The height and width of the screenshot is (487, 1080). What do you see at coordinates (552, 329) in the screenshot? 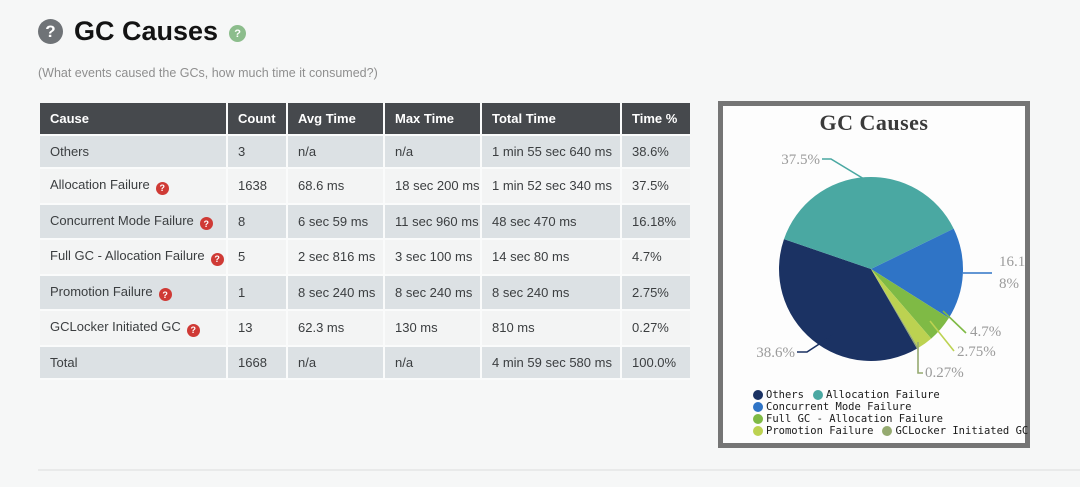
I see `total-cell: 810 ms` at bounding box center [552, 329].